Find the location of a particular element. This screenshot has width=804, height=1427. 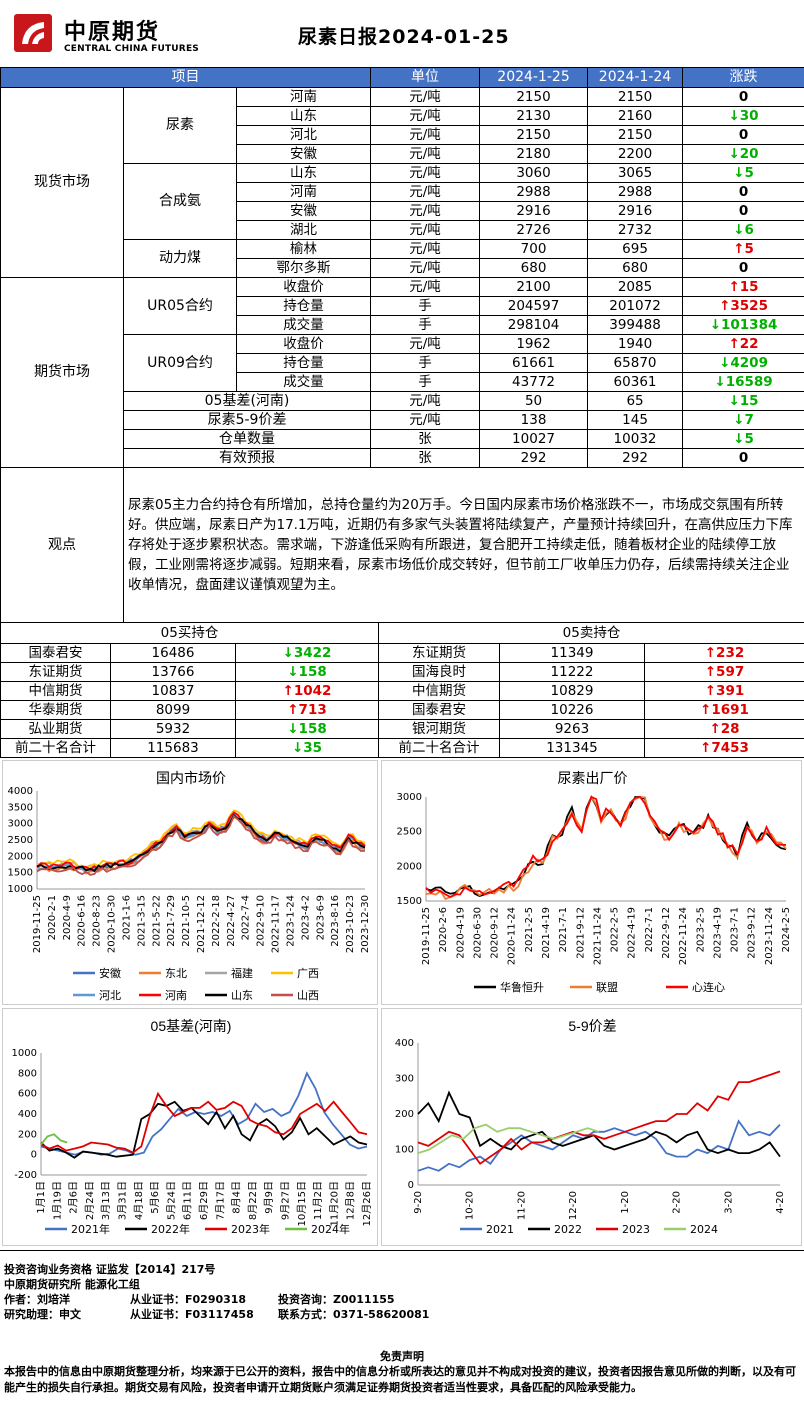

buy-change: ↓3422 is located at coordinates (307, 653).